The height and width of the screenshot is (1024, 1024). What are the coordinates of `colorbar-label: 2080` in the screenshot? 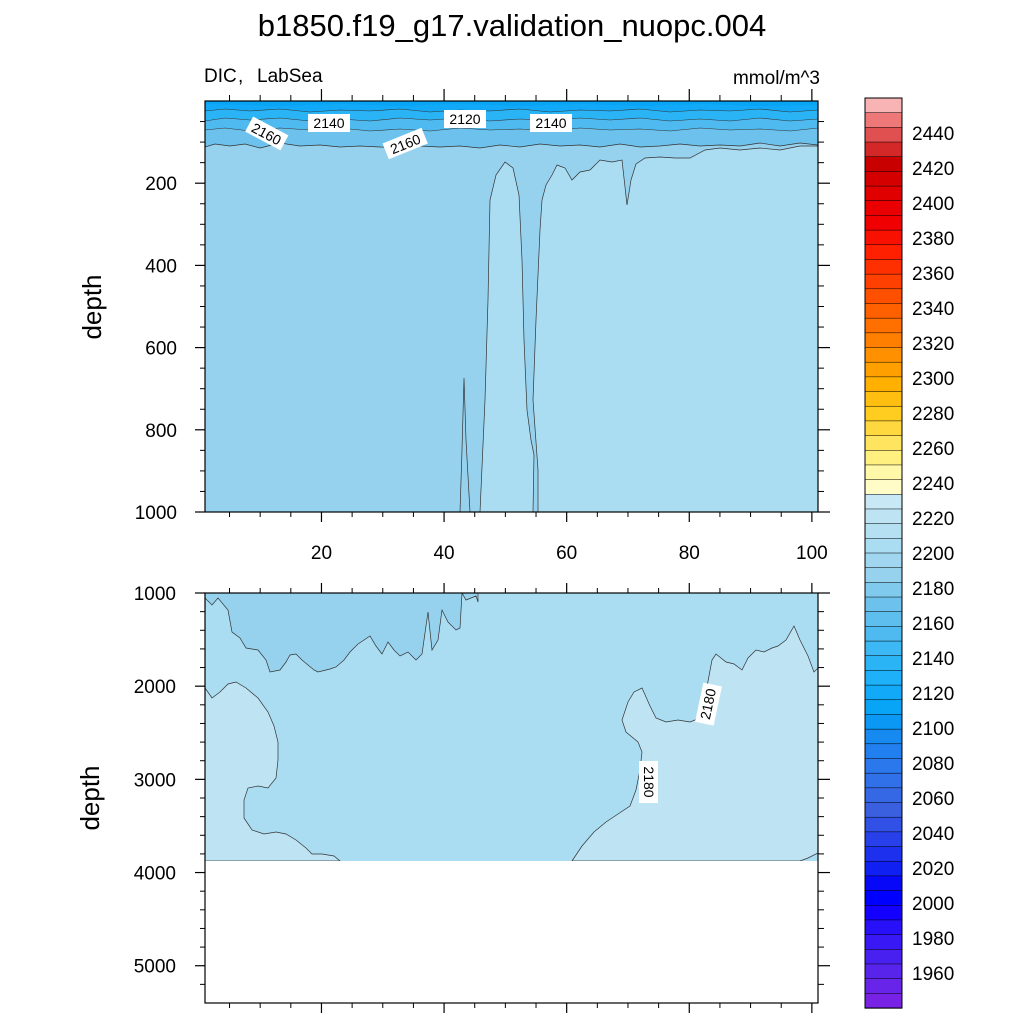 It's located at (933, 764).